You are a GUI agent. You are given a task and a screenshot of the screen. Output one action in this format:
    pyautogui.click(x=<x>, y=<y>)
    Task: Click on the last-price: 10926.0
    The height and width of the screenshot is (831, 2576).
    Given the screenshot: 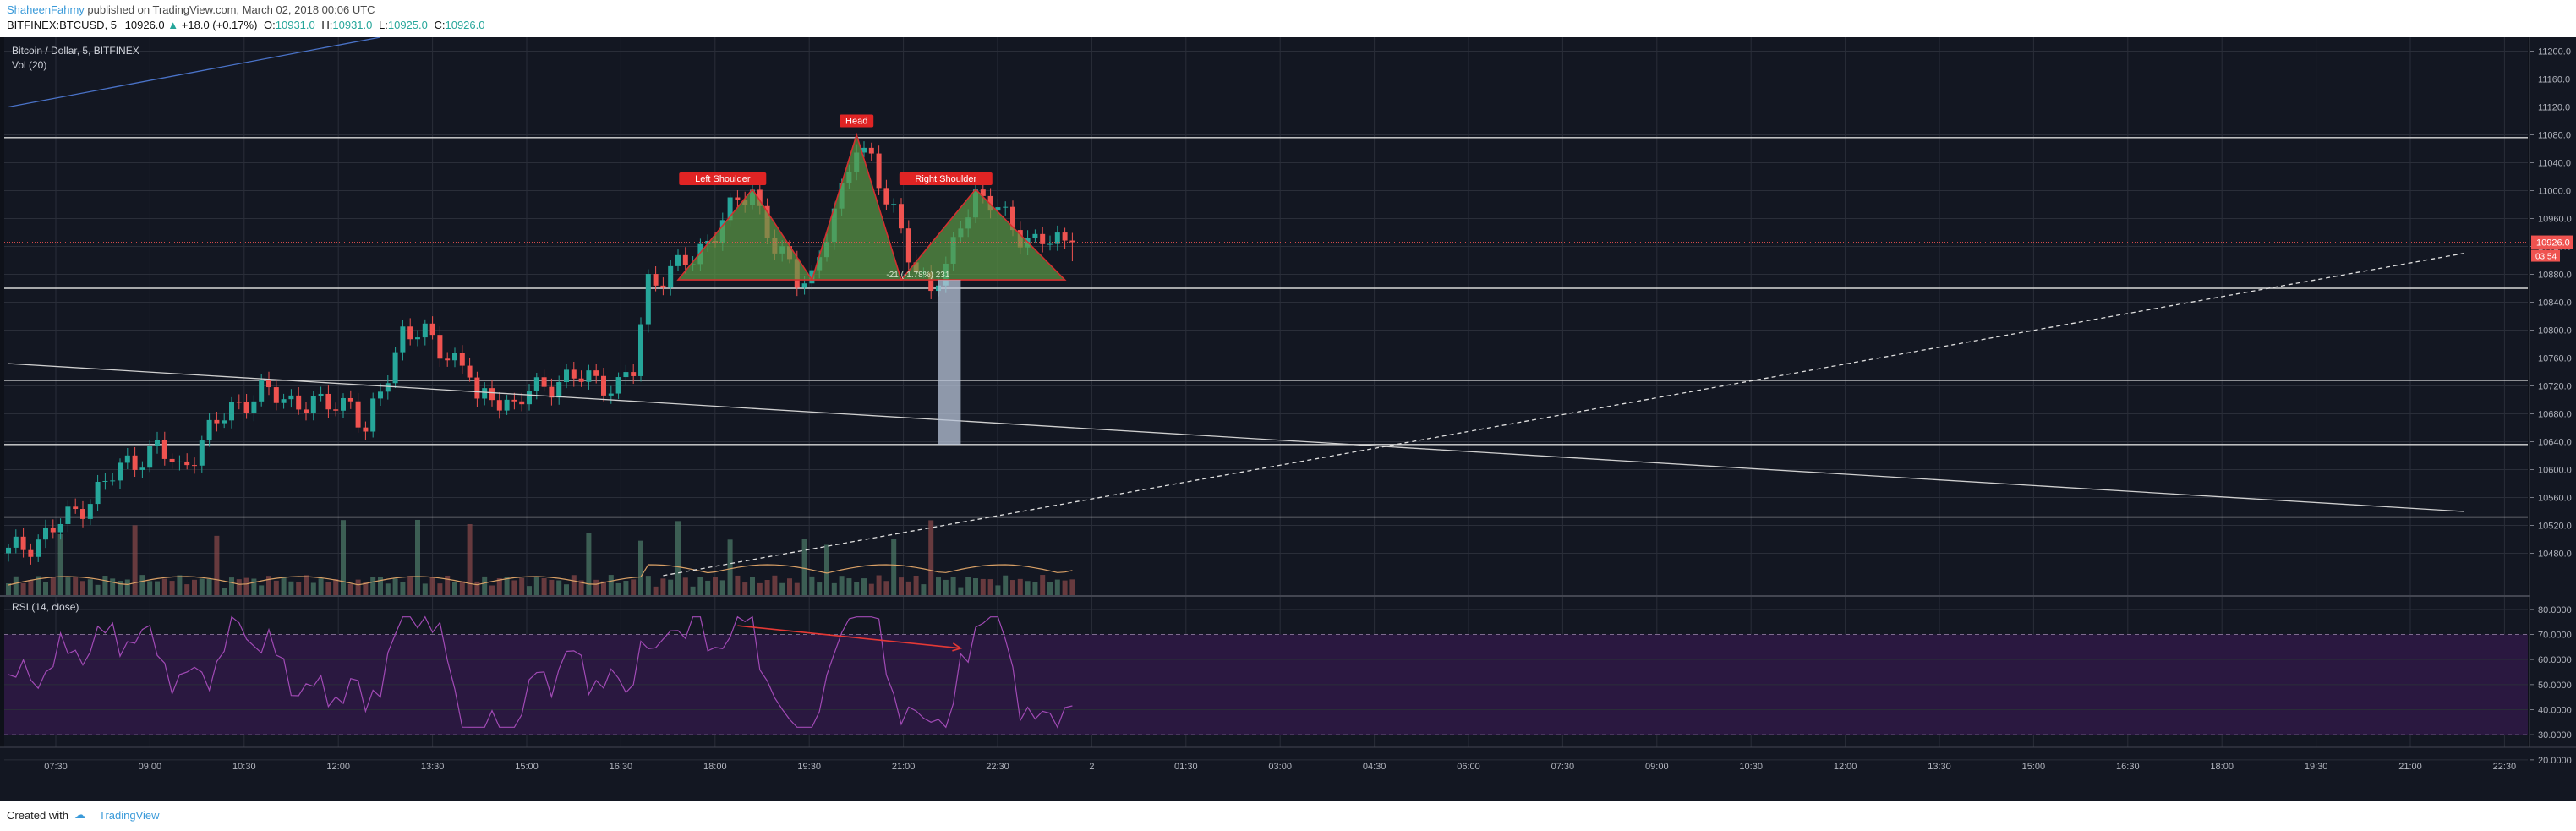 What is the action you would take?
    pyautogui.click(x=144, y=25)
    